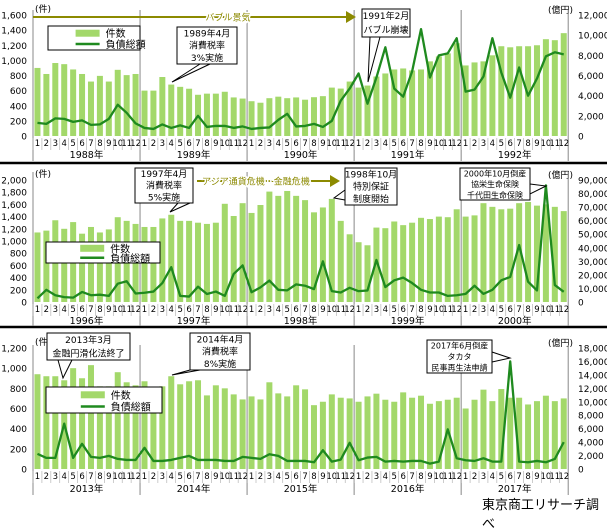 This screenshot has width=607, height=532. Describe the element at coordinates (24, 138) in the screenshot. I see `left-tick-label: 0` at that location.